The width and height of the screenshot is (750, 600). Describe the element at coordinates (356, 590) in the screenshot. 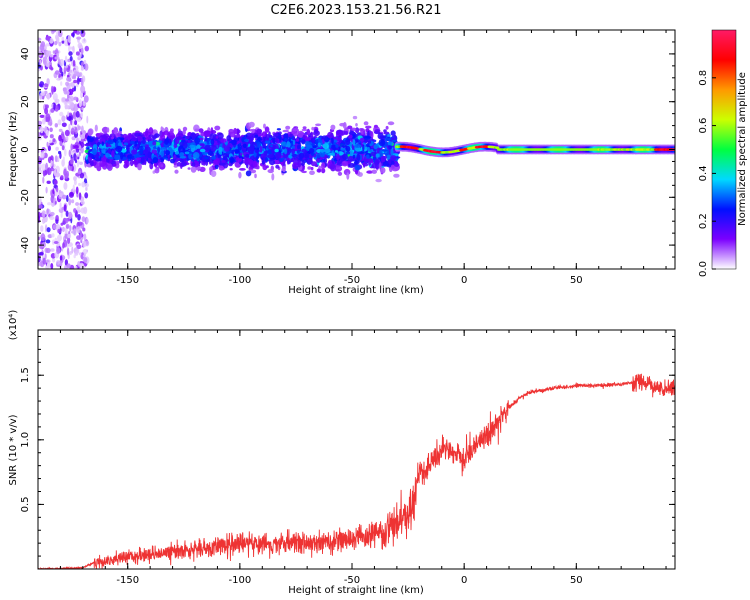

I see `snr-x-label: Height of straight line (km)` at that location.